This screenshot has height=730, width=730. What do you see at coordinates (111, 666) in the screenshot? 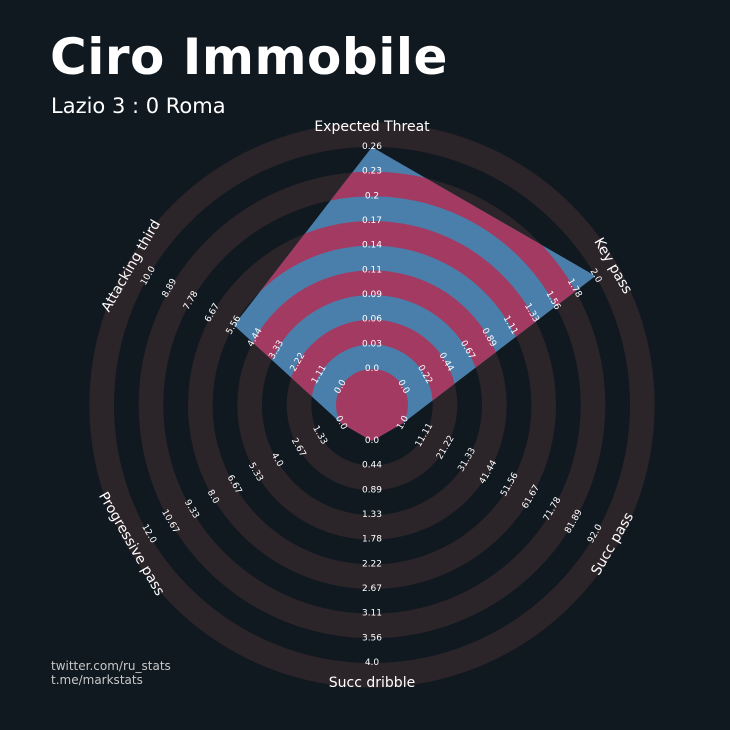
I see `credit-twitter: twitter.com/ru_stats` at bounding box center [111, 666].